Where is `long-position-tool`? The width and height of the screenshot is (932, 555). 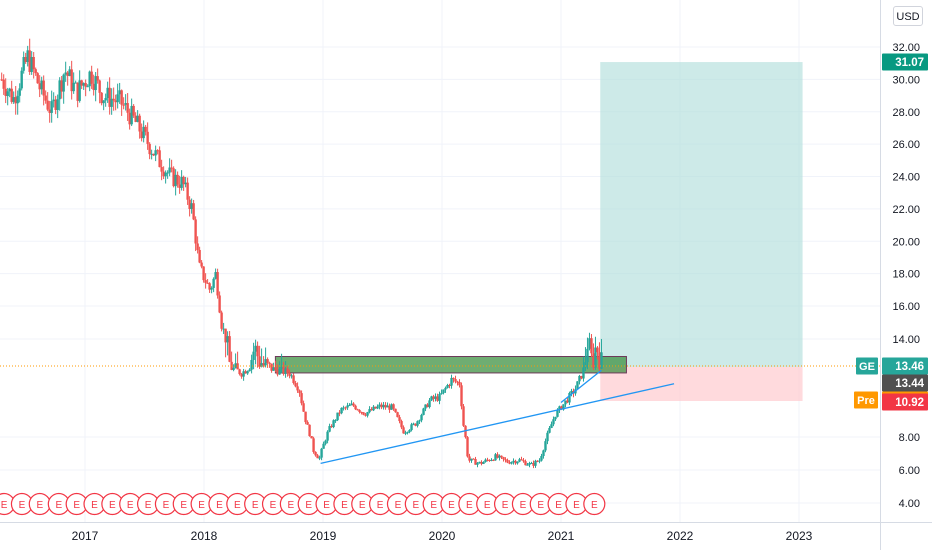
long-position-tool is located at coordinates (701, 231).